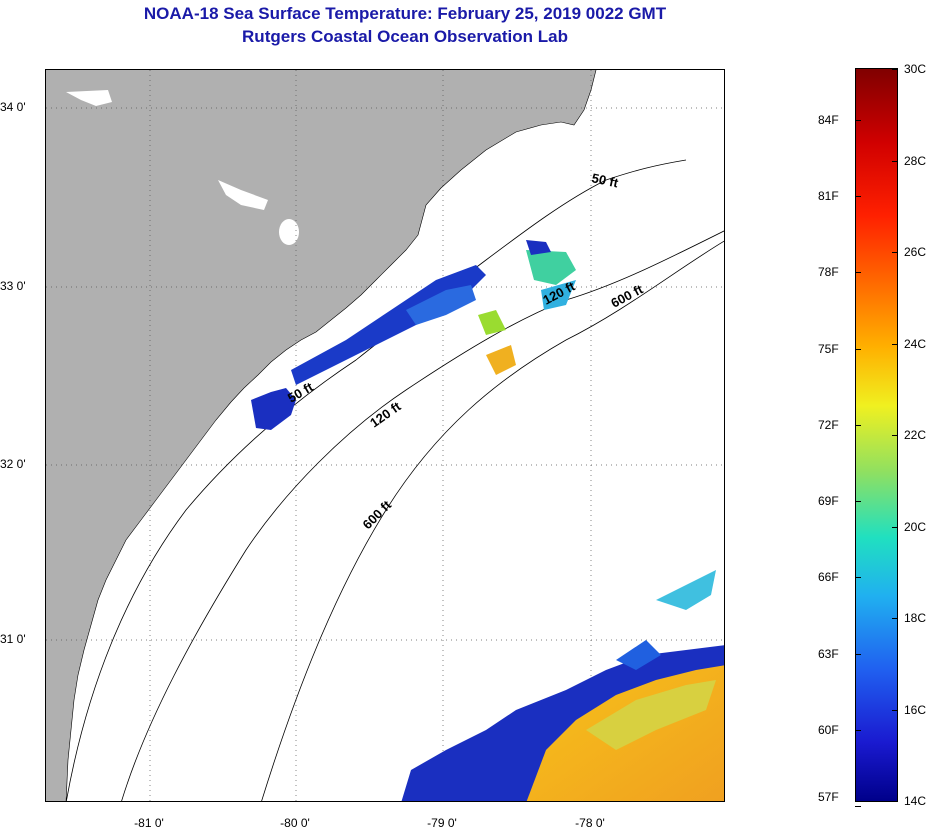  What do you see at coordinates (828, 348) in the screenshot?
I see `colorbar-fahrenheit-label: 75F` at bounding box center [828, 348].